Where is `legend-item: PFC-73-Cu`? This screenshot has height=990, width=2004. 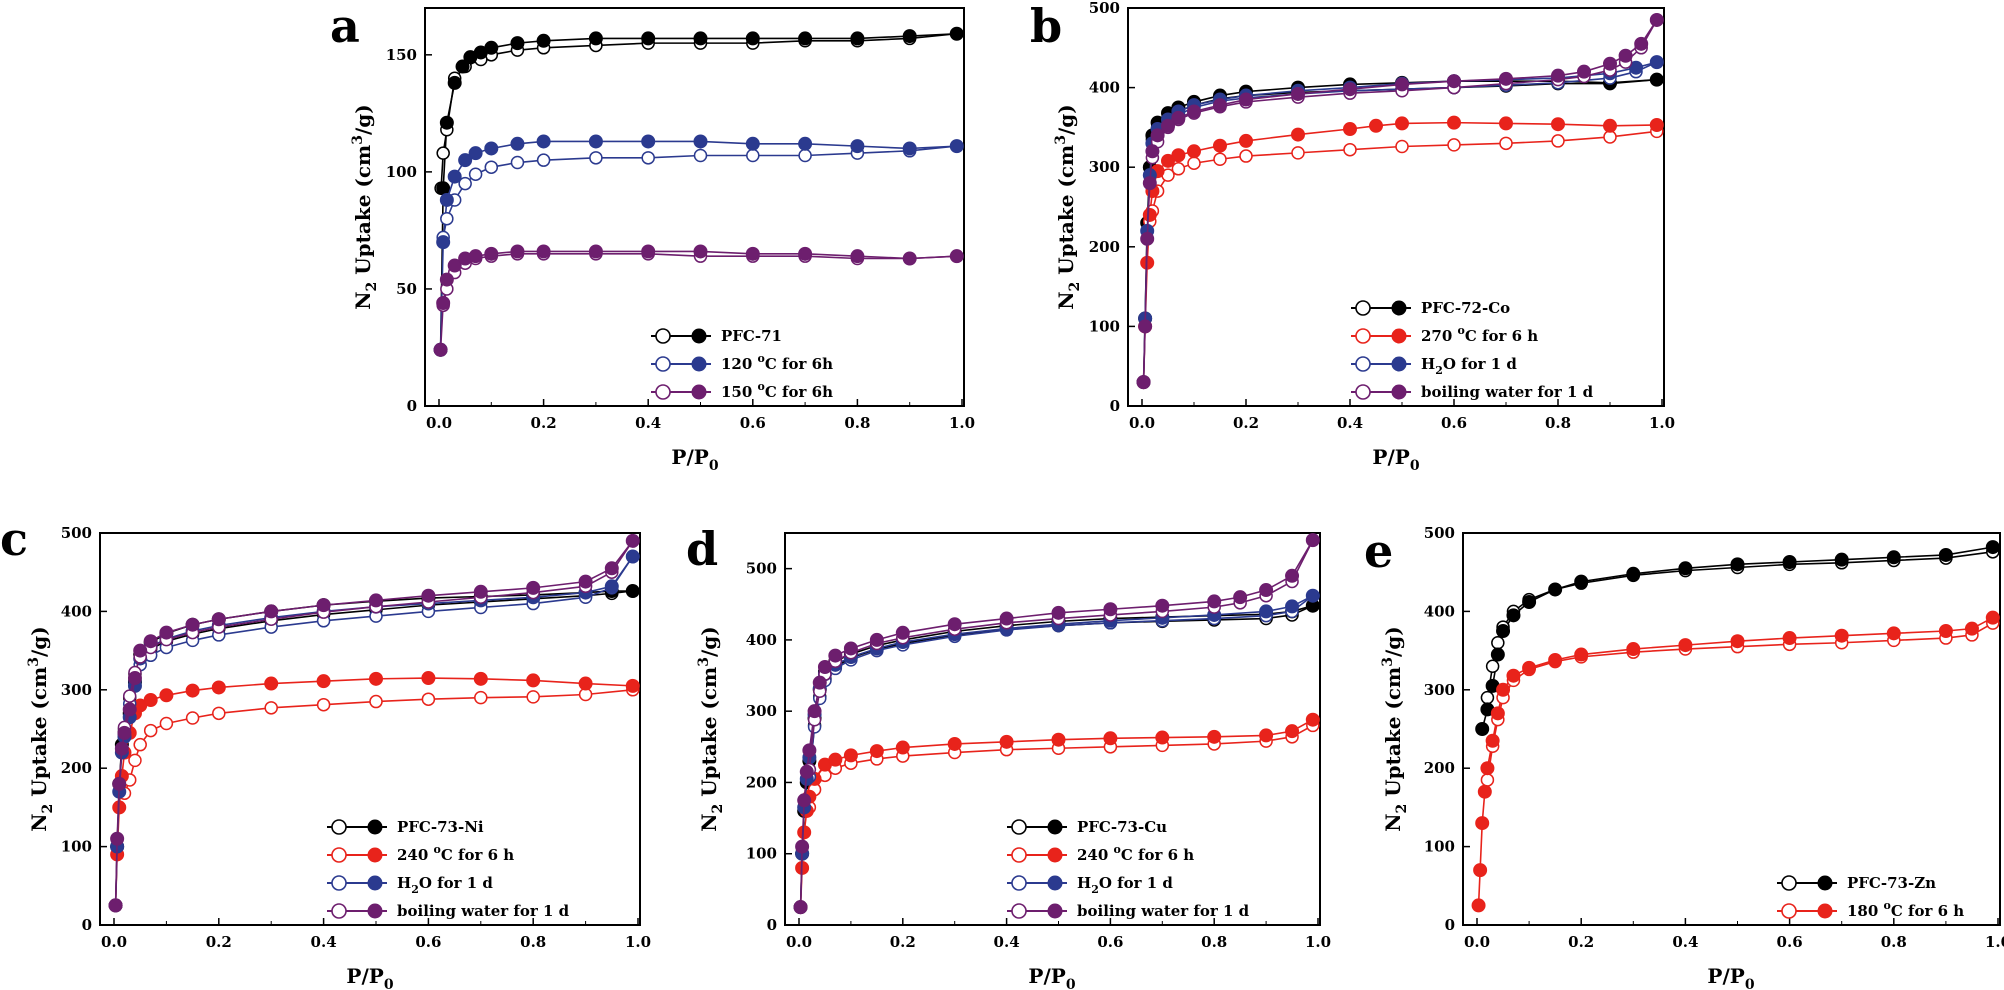
legend-item: PFC-73-Cu is located at coordinates (1087, 827).